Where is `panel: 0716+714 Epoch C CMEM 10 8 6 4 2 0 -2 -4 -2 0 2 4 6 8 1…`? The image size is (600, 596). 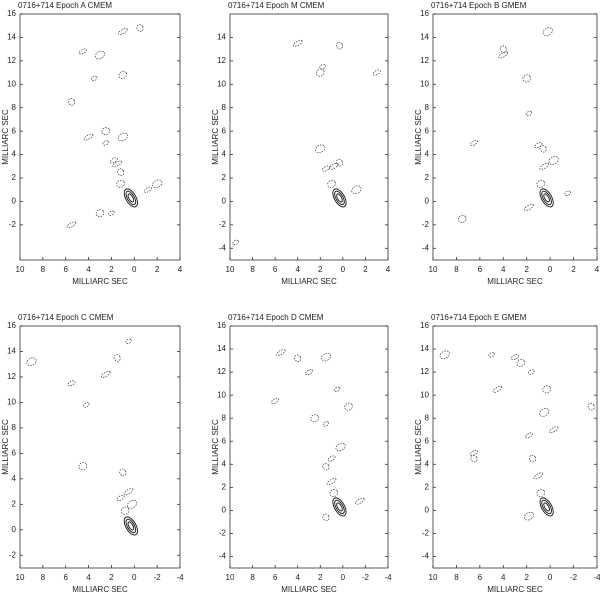
panel: 0716+714 Epoch C CMEM 10 8 6 4 2 0 -2 -4 -2 0 2 4 6 8 1… is located at coordinates (92, 453).